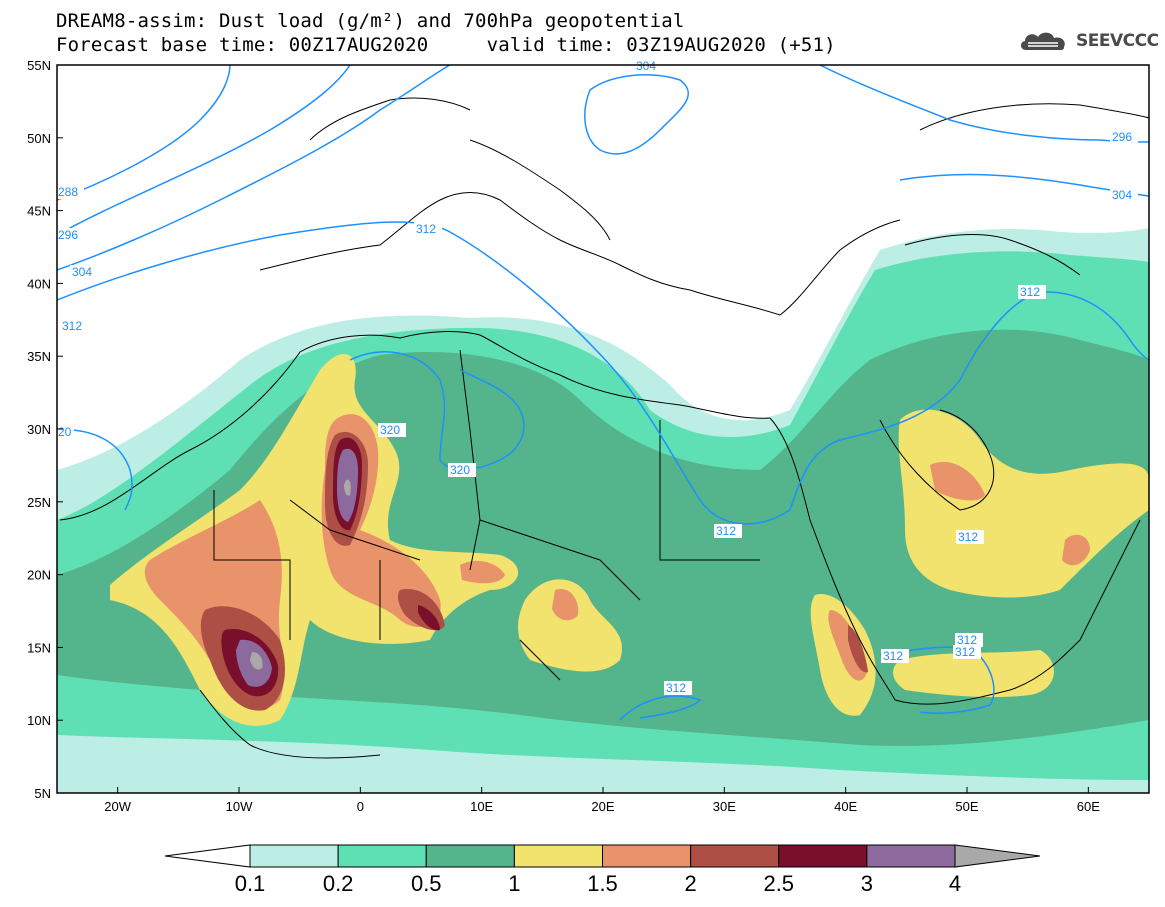 The image size is (1165, 907). What do you see at coordinates (39, 575) in the screenshot?
I see `lat-tick-label: 20N` at bounding box center [39, 575].